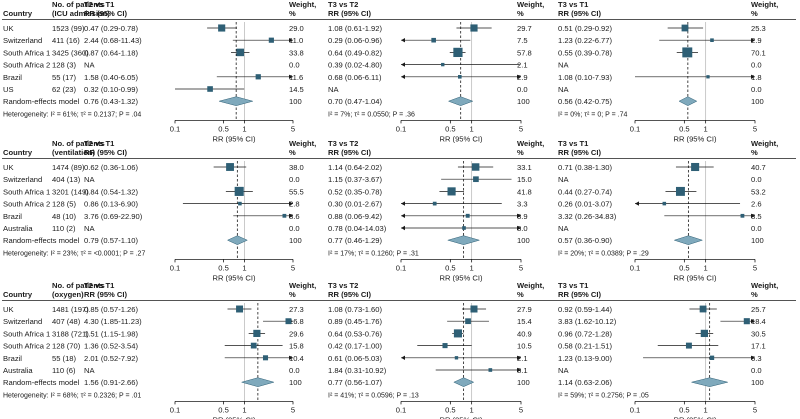  Describe the element at coordinates (81, 13) in the screenshot. I see `header-patients-sub: (ICU admission)` at that location.